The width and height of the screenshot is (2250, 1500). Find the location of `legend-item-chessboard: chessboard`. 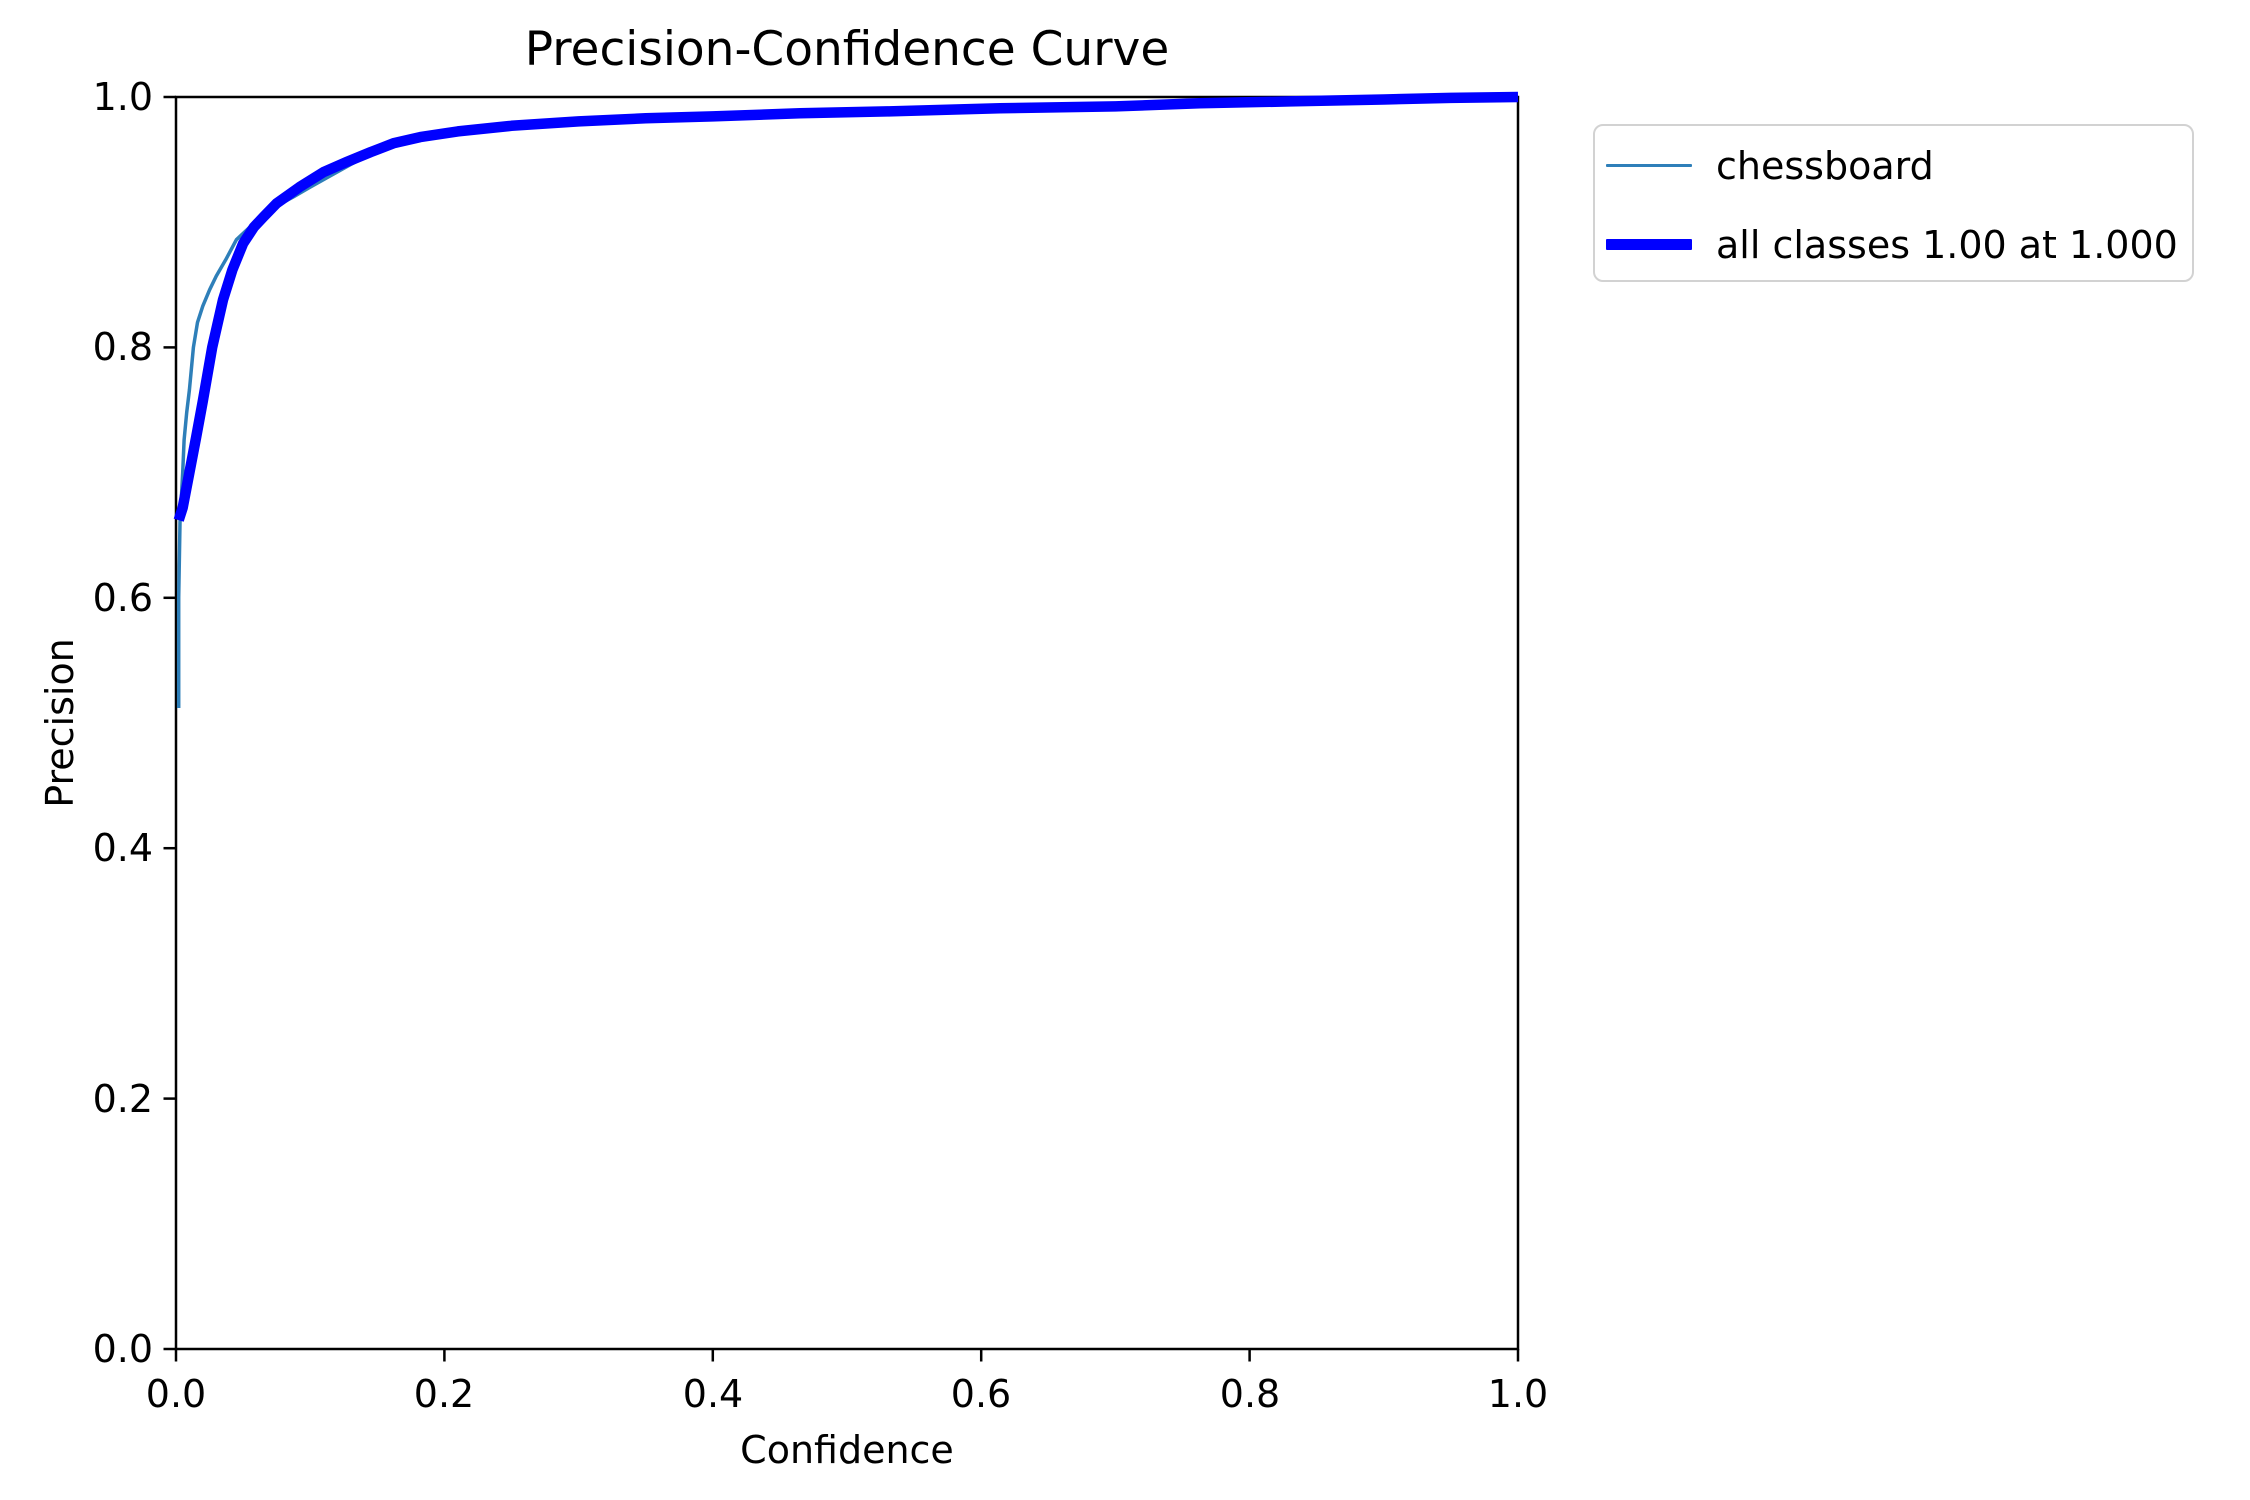

legend-item-chessboard: chessboard is located at coordinates (1895, 165).